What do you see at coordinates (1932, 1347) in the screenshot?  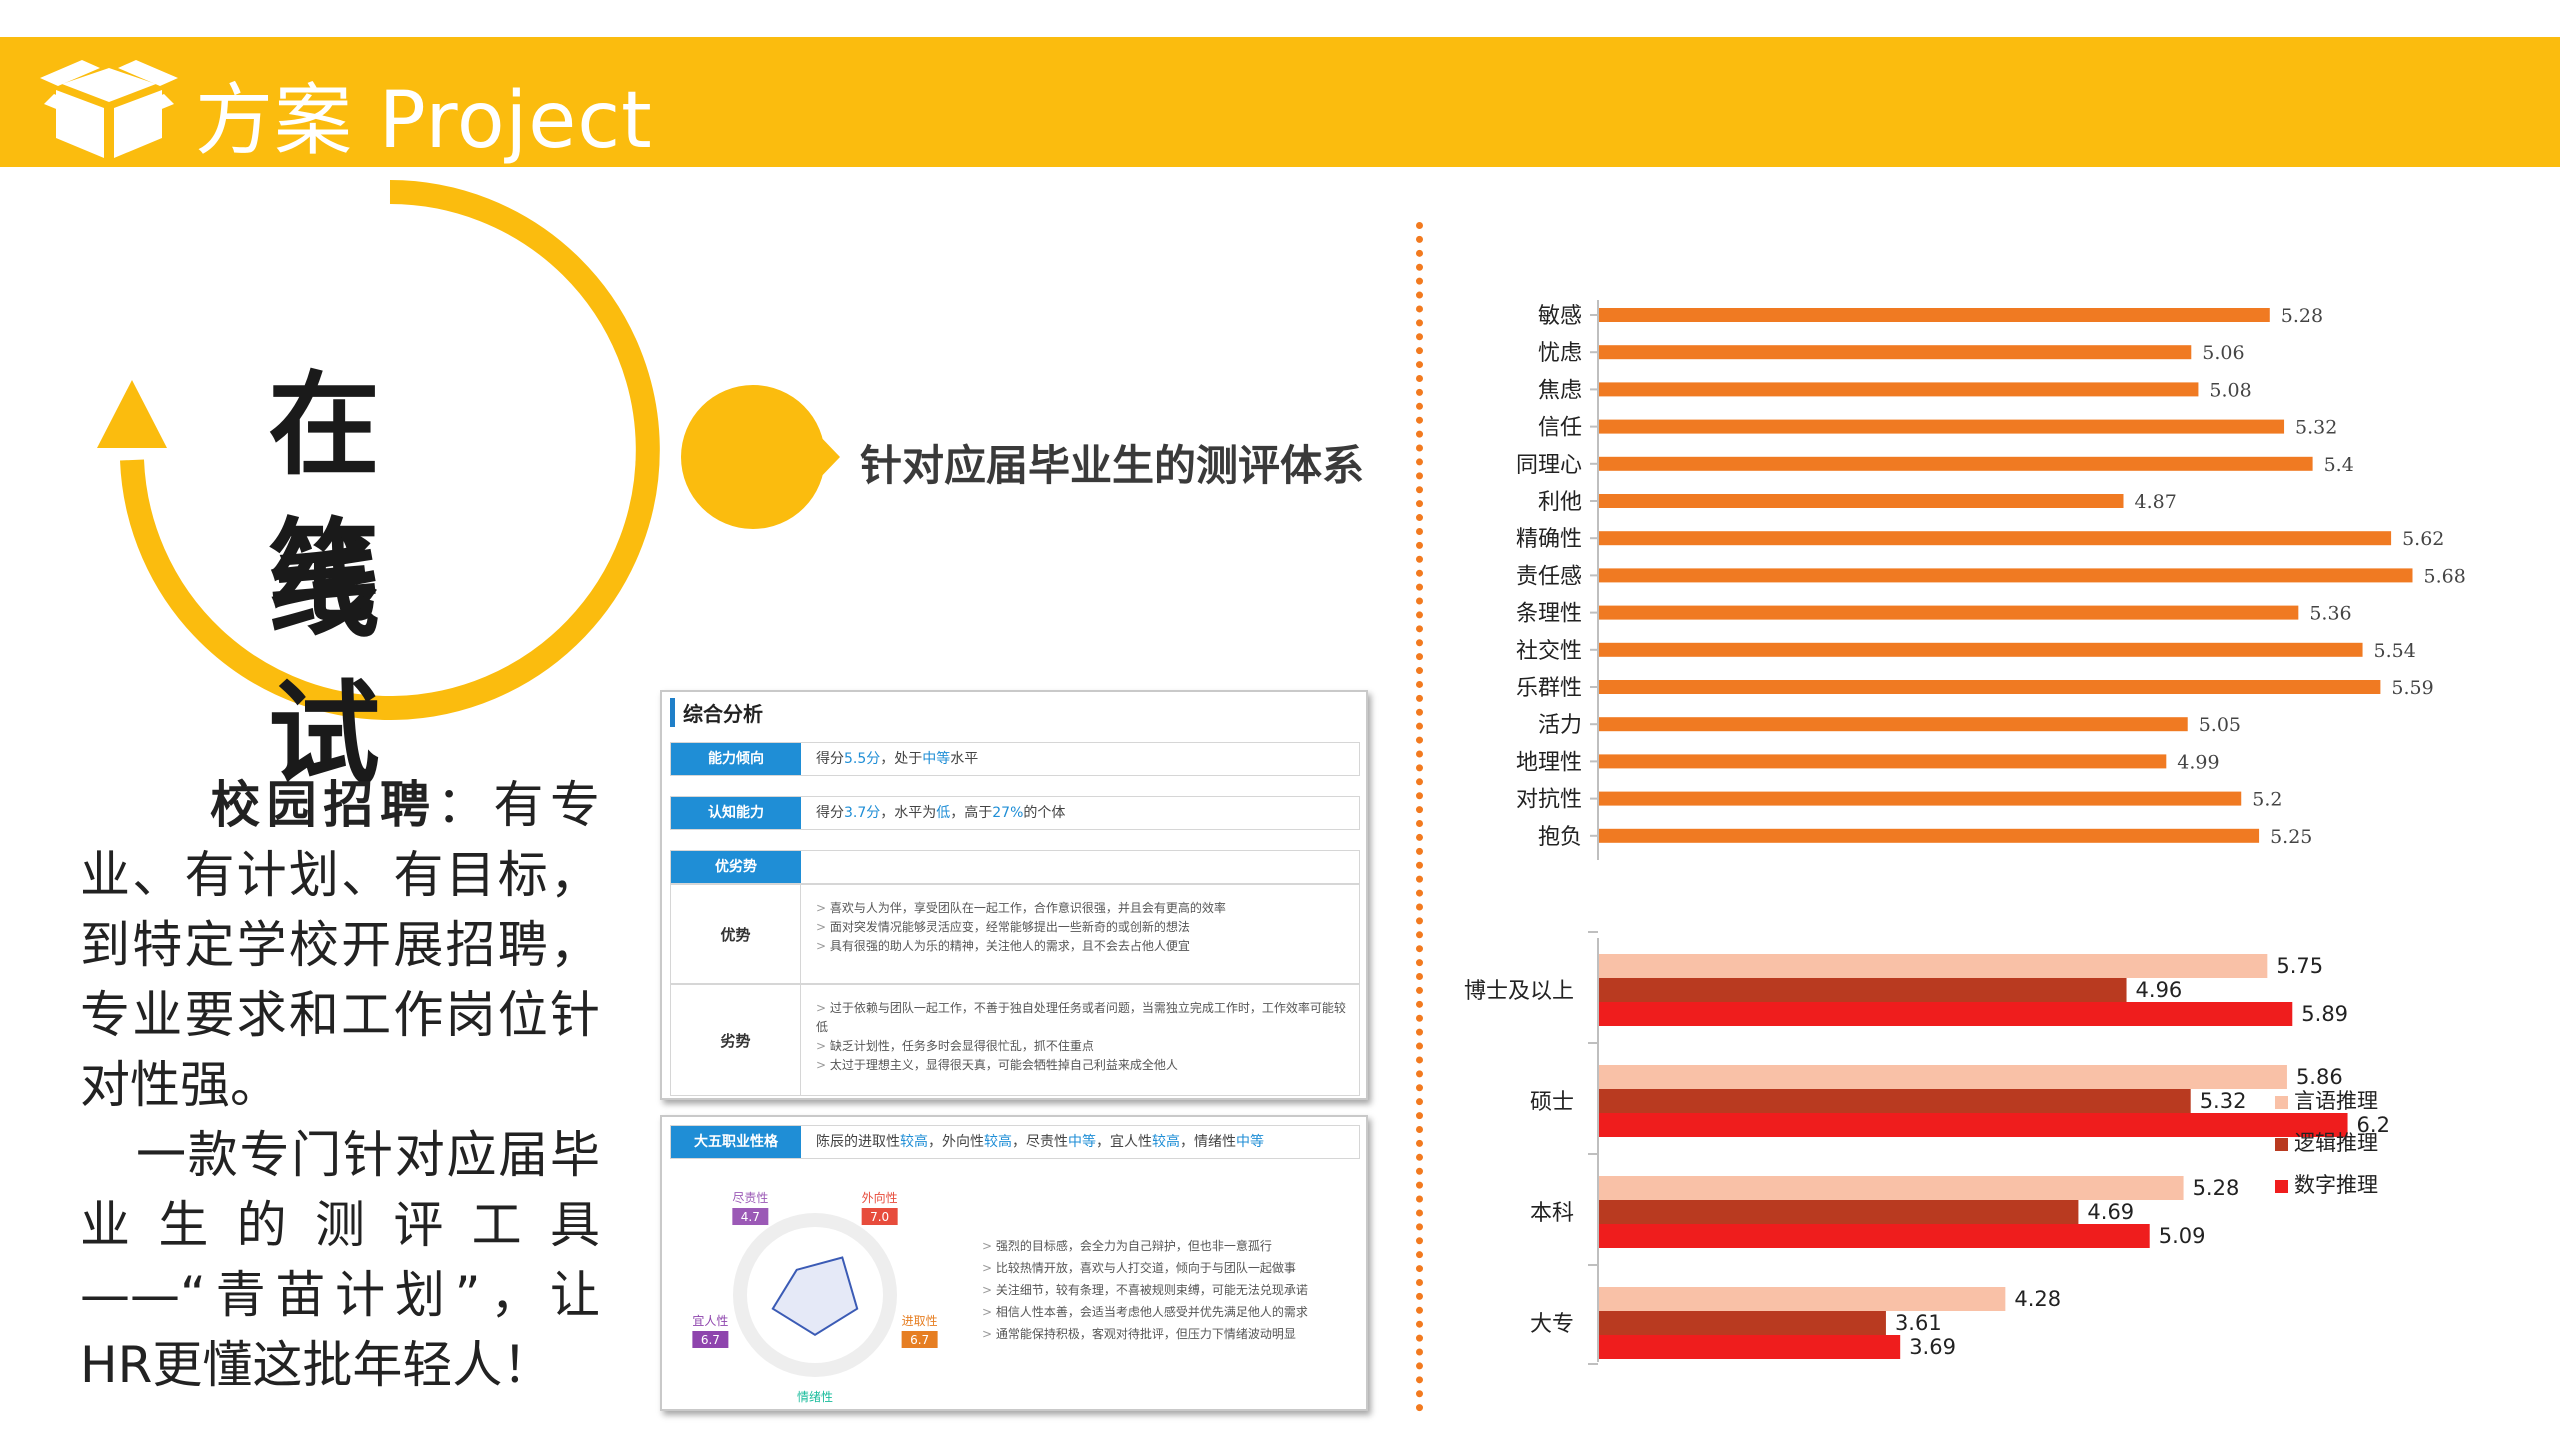 I see `chart2-value-label: 3.69` at bounding box center [1932, 1347].